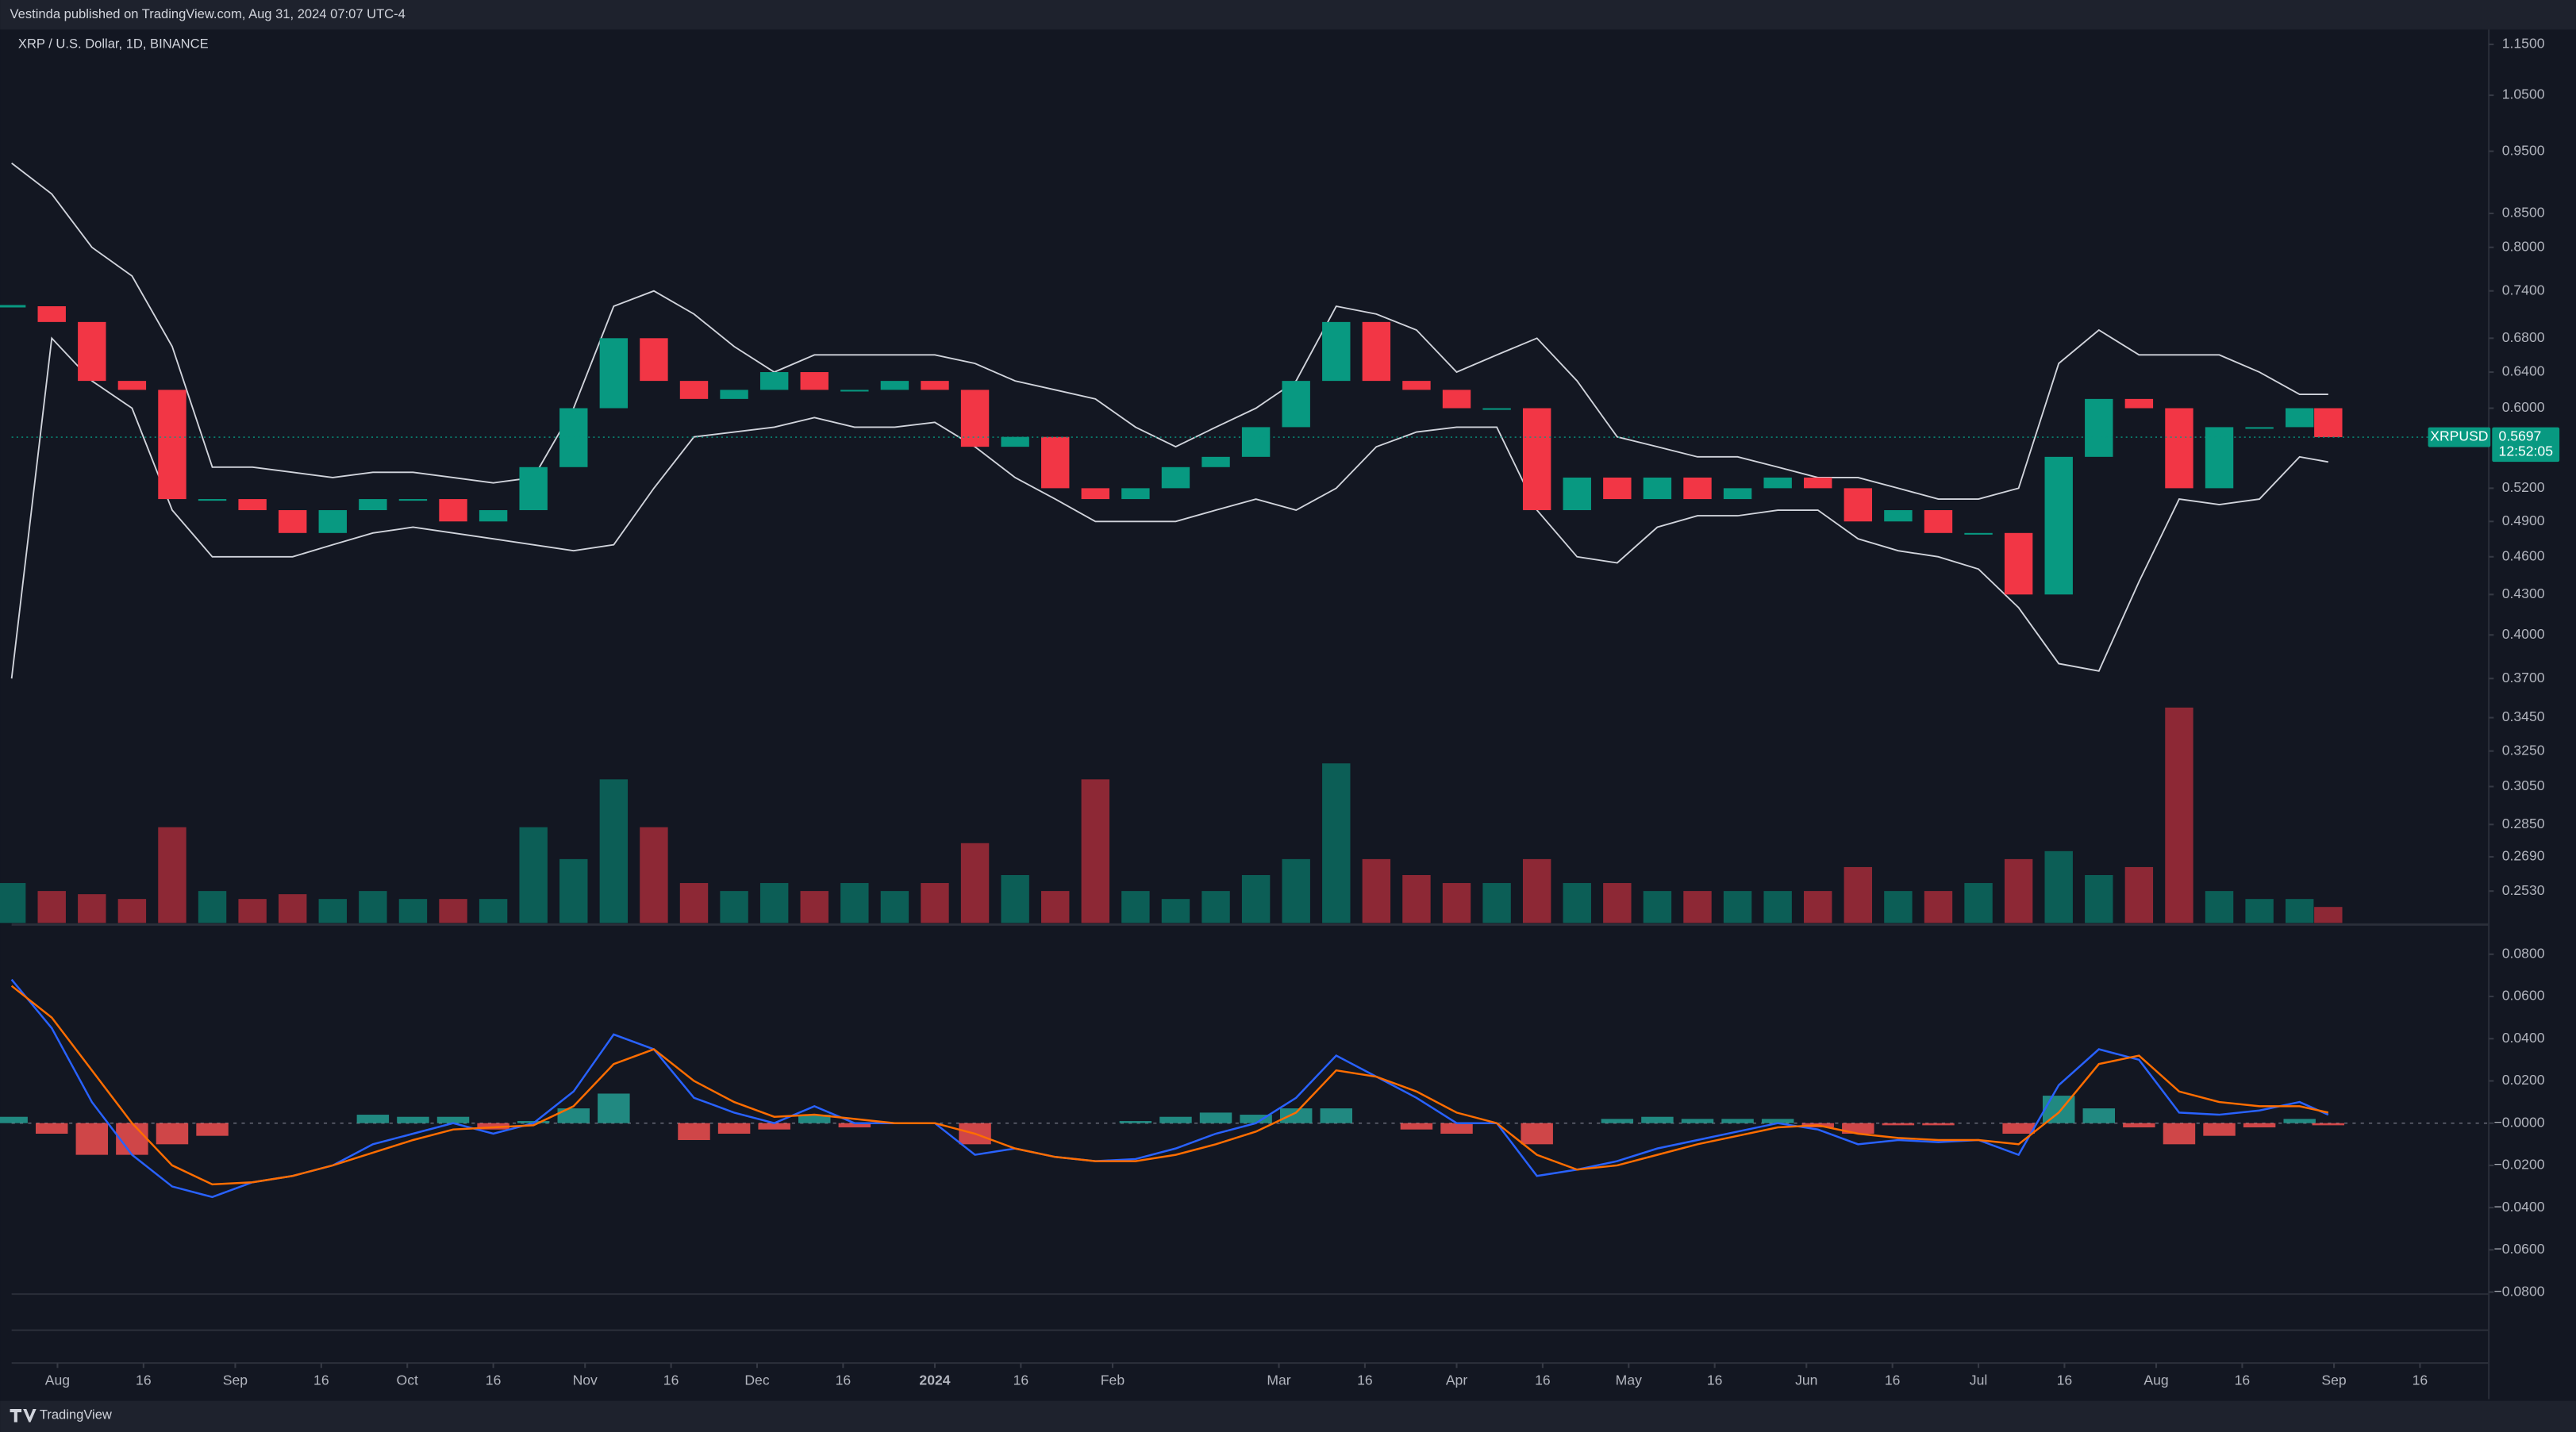 This screenshot has width=2576, height=1432. Describe the element at coordinates (934, 1380) in the screenshot. I see `x-tick-label: 2024` at that location.